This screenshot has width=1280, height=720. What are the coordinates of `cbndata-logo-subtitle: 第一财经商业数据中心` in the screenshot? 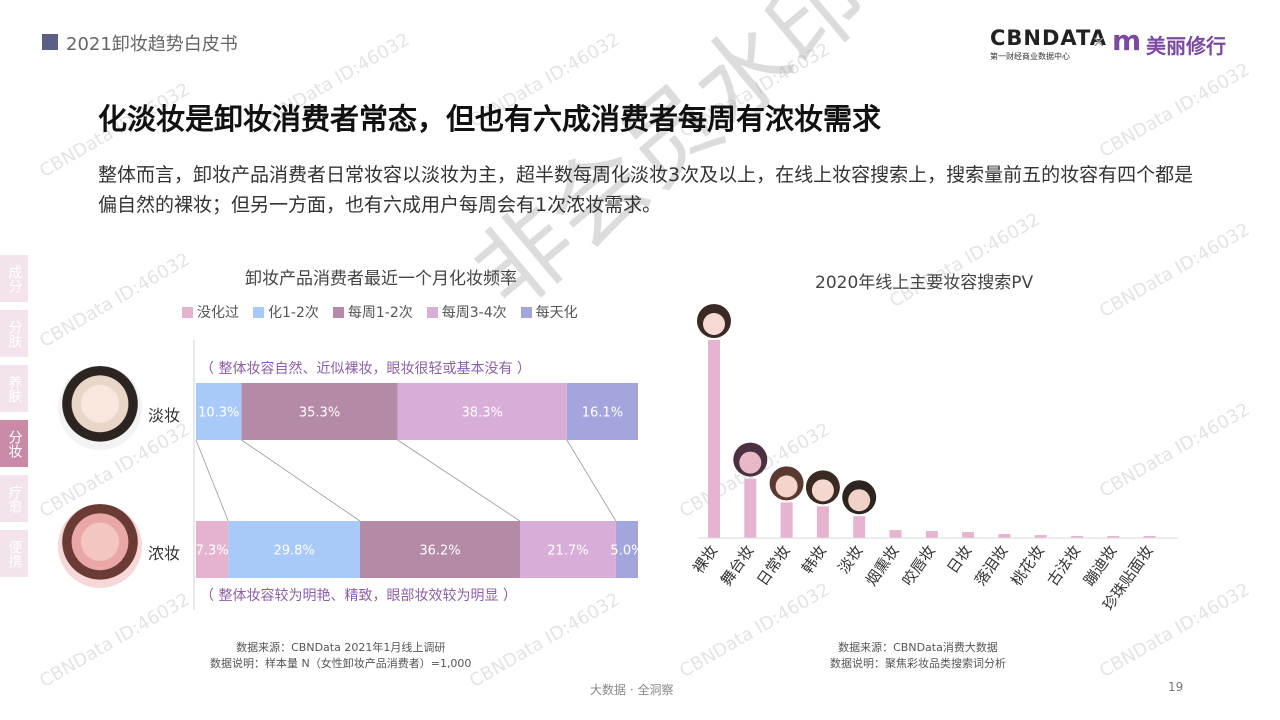 It's located at (1030, 56).